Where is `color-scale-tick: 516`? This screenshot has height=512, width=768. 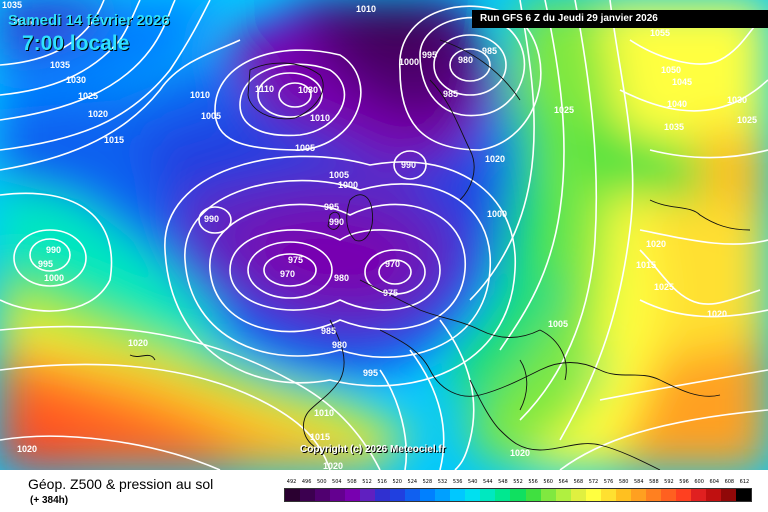
color-scale-tick: 516 is located at coordinates (382, 482).